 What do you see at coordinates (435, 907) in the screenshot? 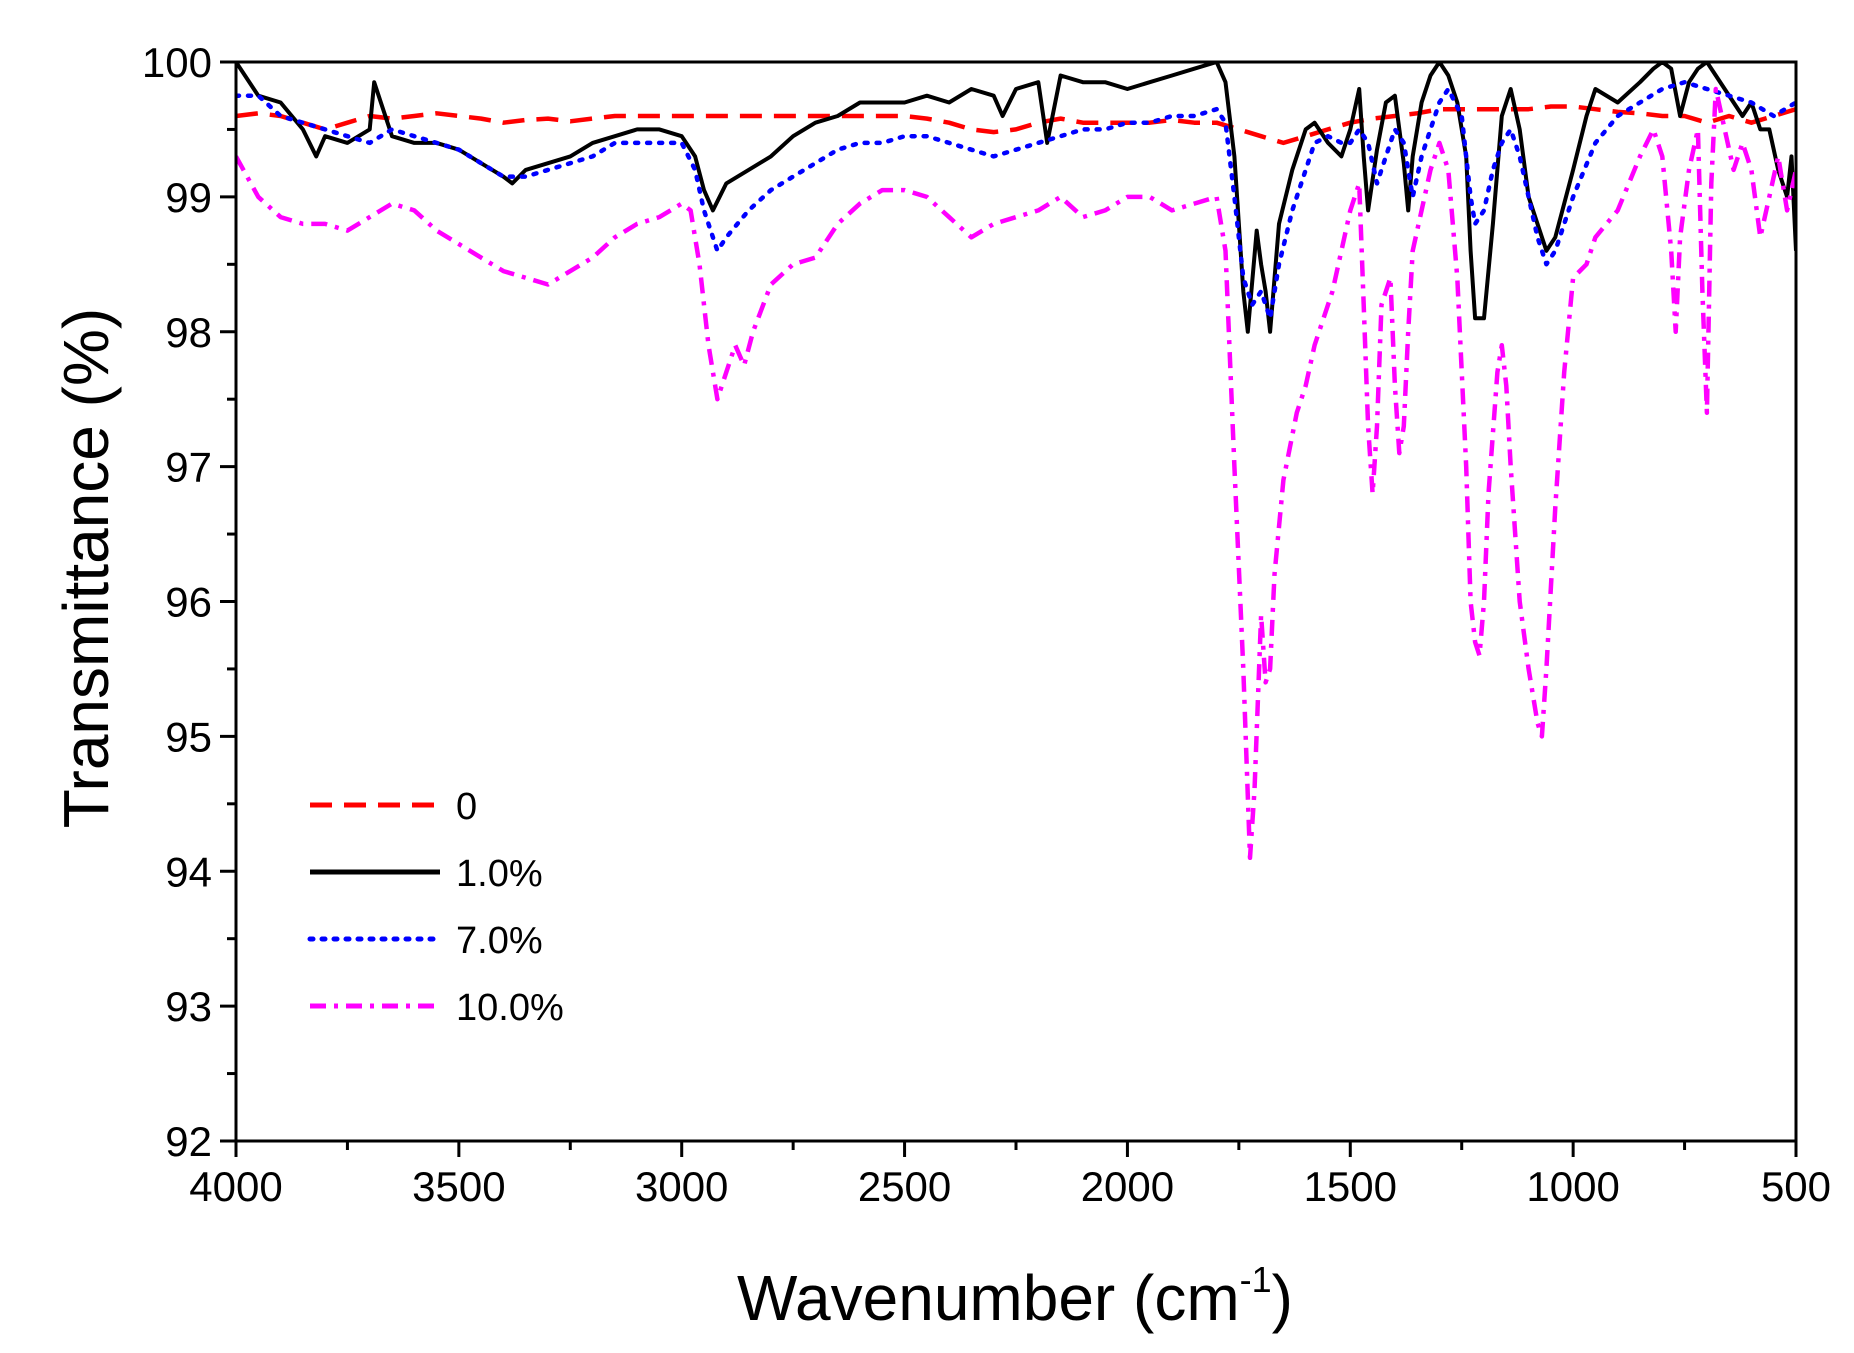
I see `legend: 0 1.0% 7.0% 10.0%` at bounding box center [435, 907].